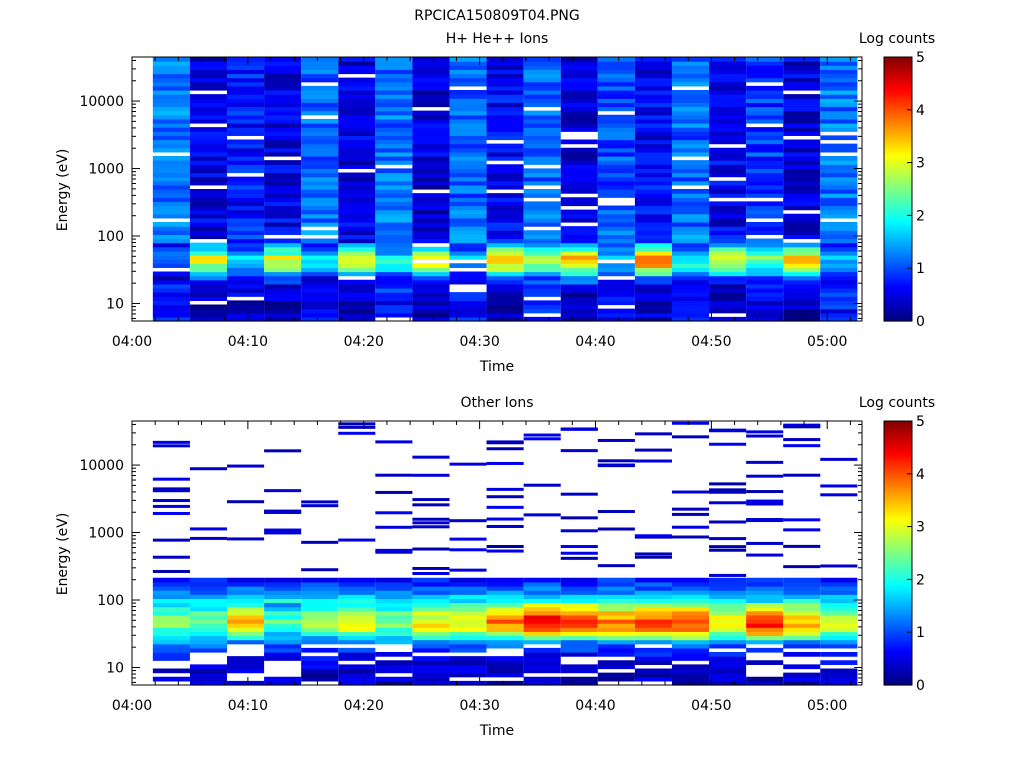 The image size is (1024, 768). What do you see at coordinates (479, 706) in the screenshot?
I see `x-tick-label: 04:30` at bounding box center [479, 706].